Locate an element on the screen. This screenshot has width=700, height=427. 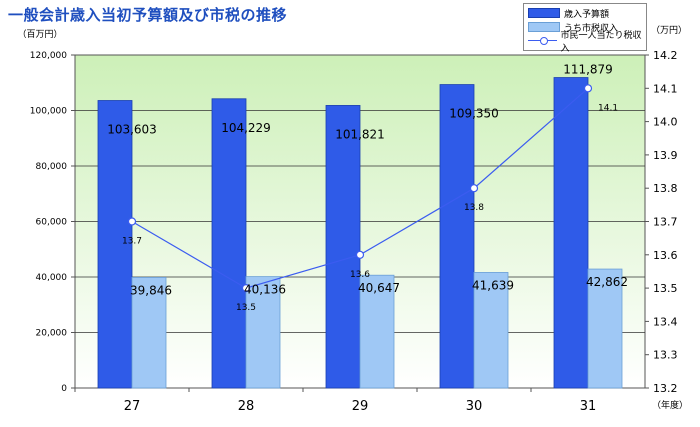
y-left-tick-label: 40,000 is located at coordinates (52, 278).